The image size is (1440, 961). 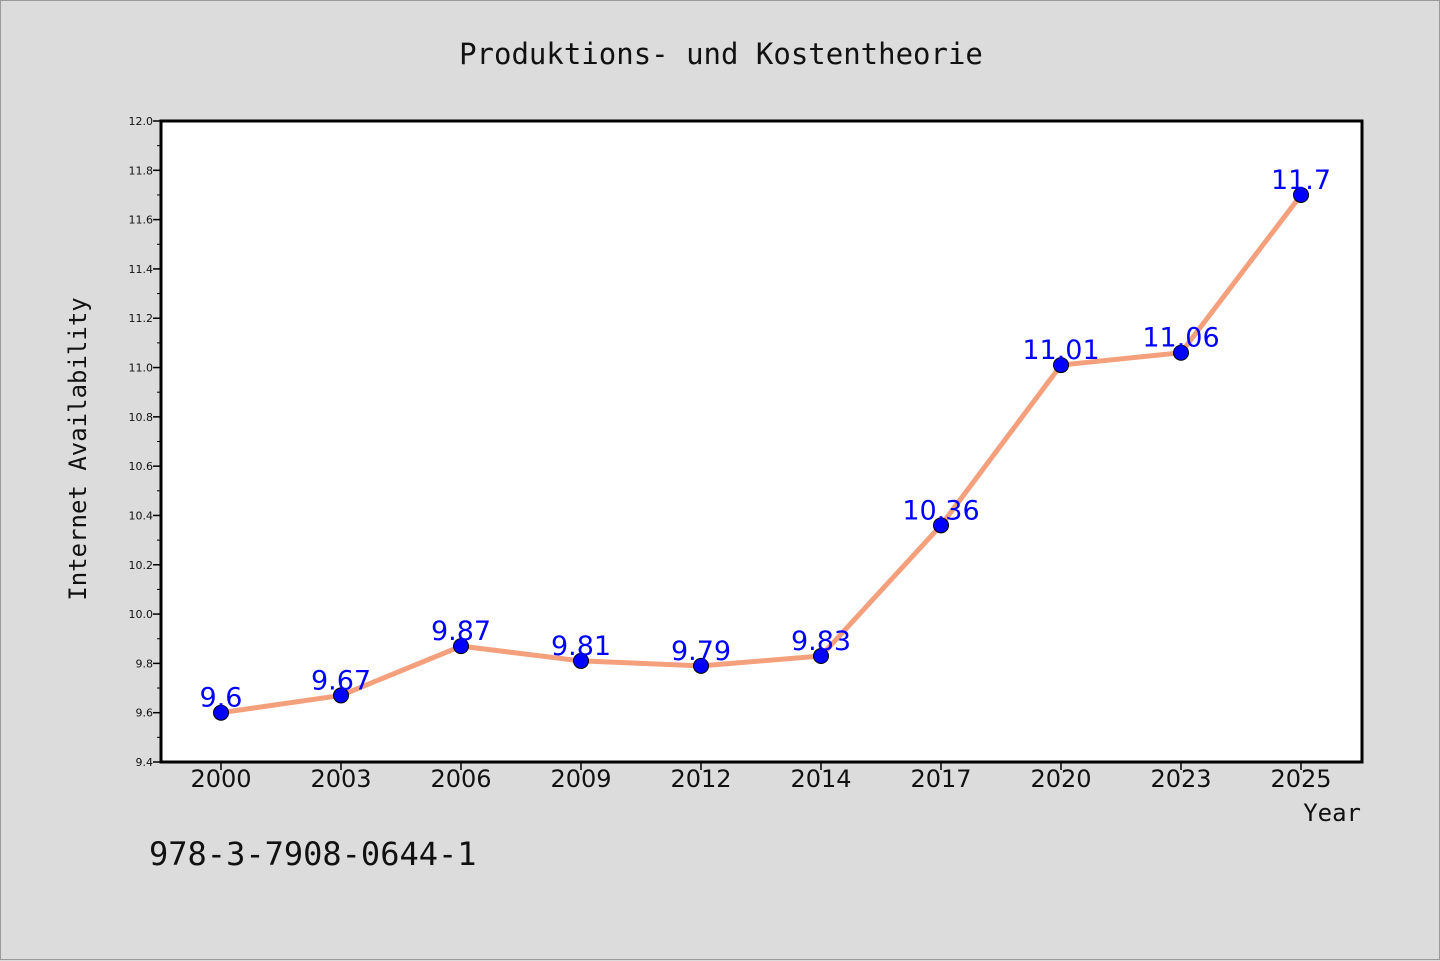 What do you see at coordinates (141, 614) in the screenshot?
I see `y-tick-label: 10.0` at bounding box center [141, 614].